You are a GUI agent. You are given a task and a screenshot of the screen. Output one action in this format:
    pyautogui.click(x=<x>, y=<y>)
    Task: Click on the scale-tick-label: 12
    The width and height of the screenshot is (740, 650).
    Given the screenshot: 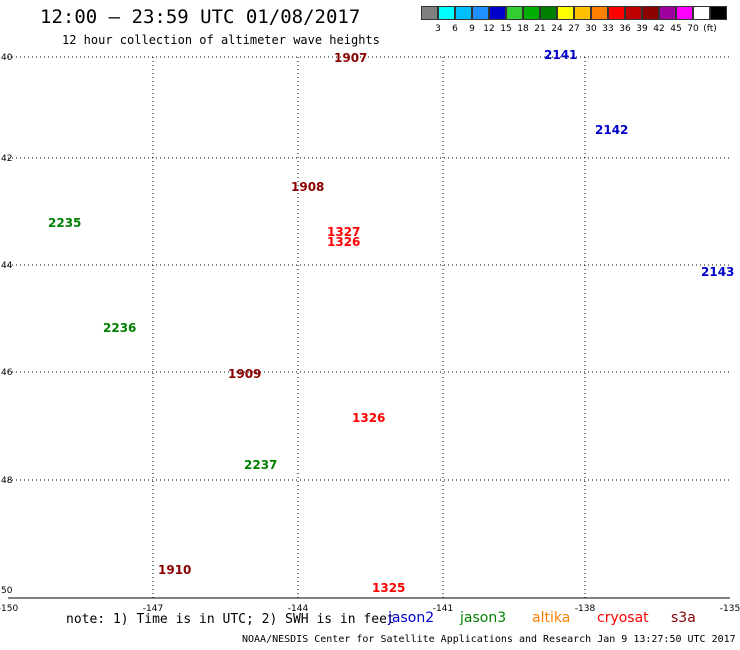 What is the action you would take?
    pyautogui.click(x=489, y=29)
    